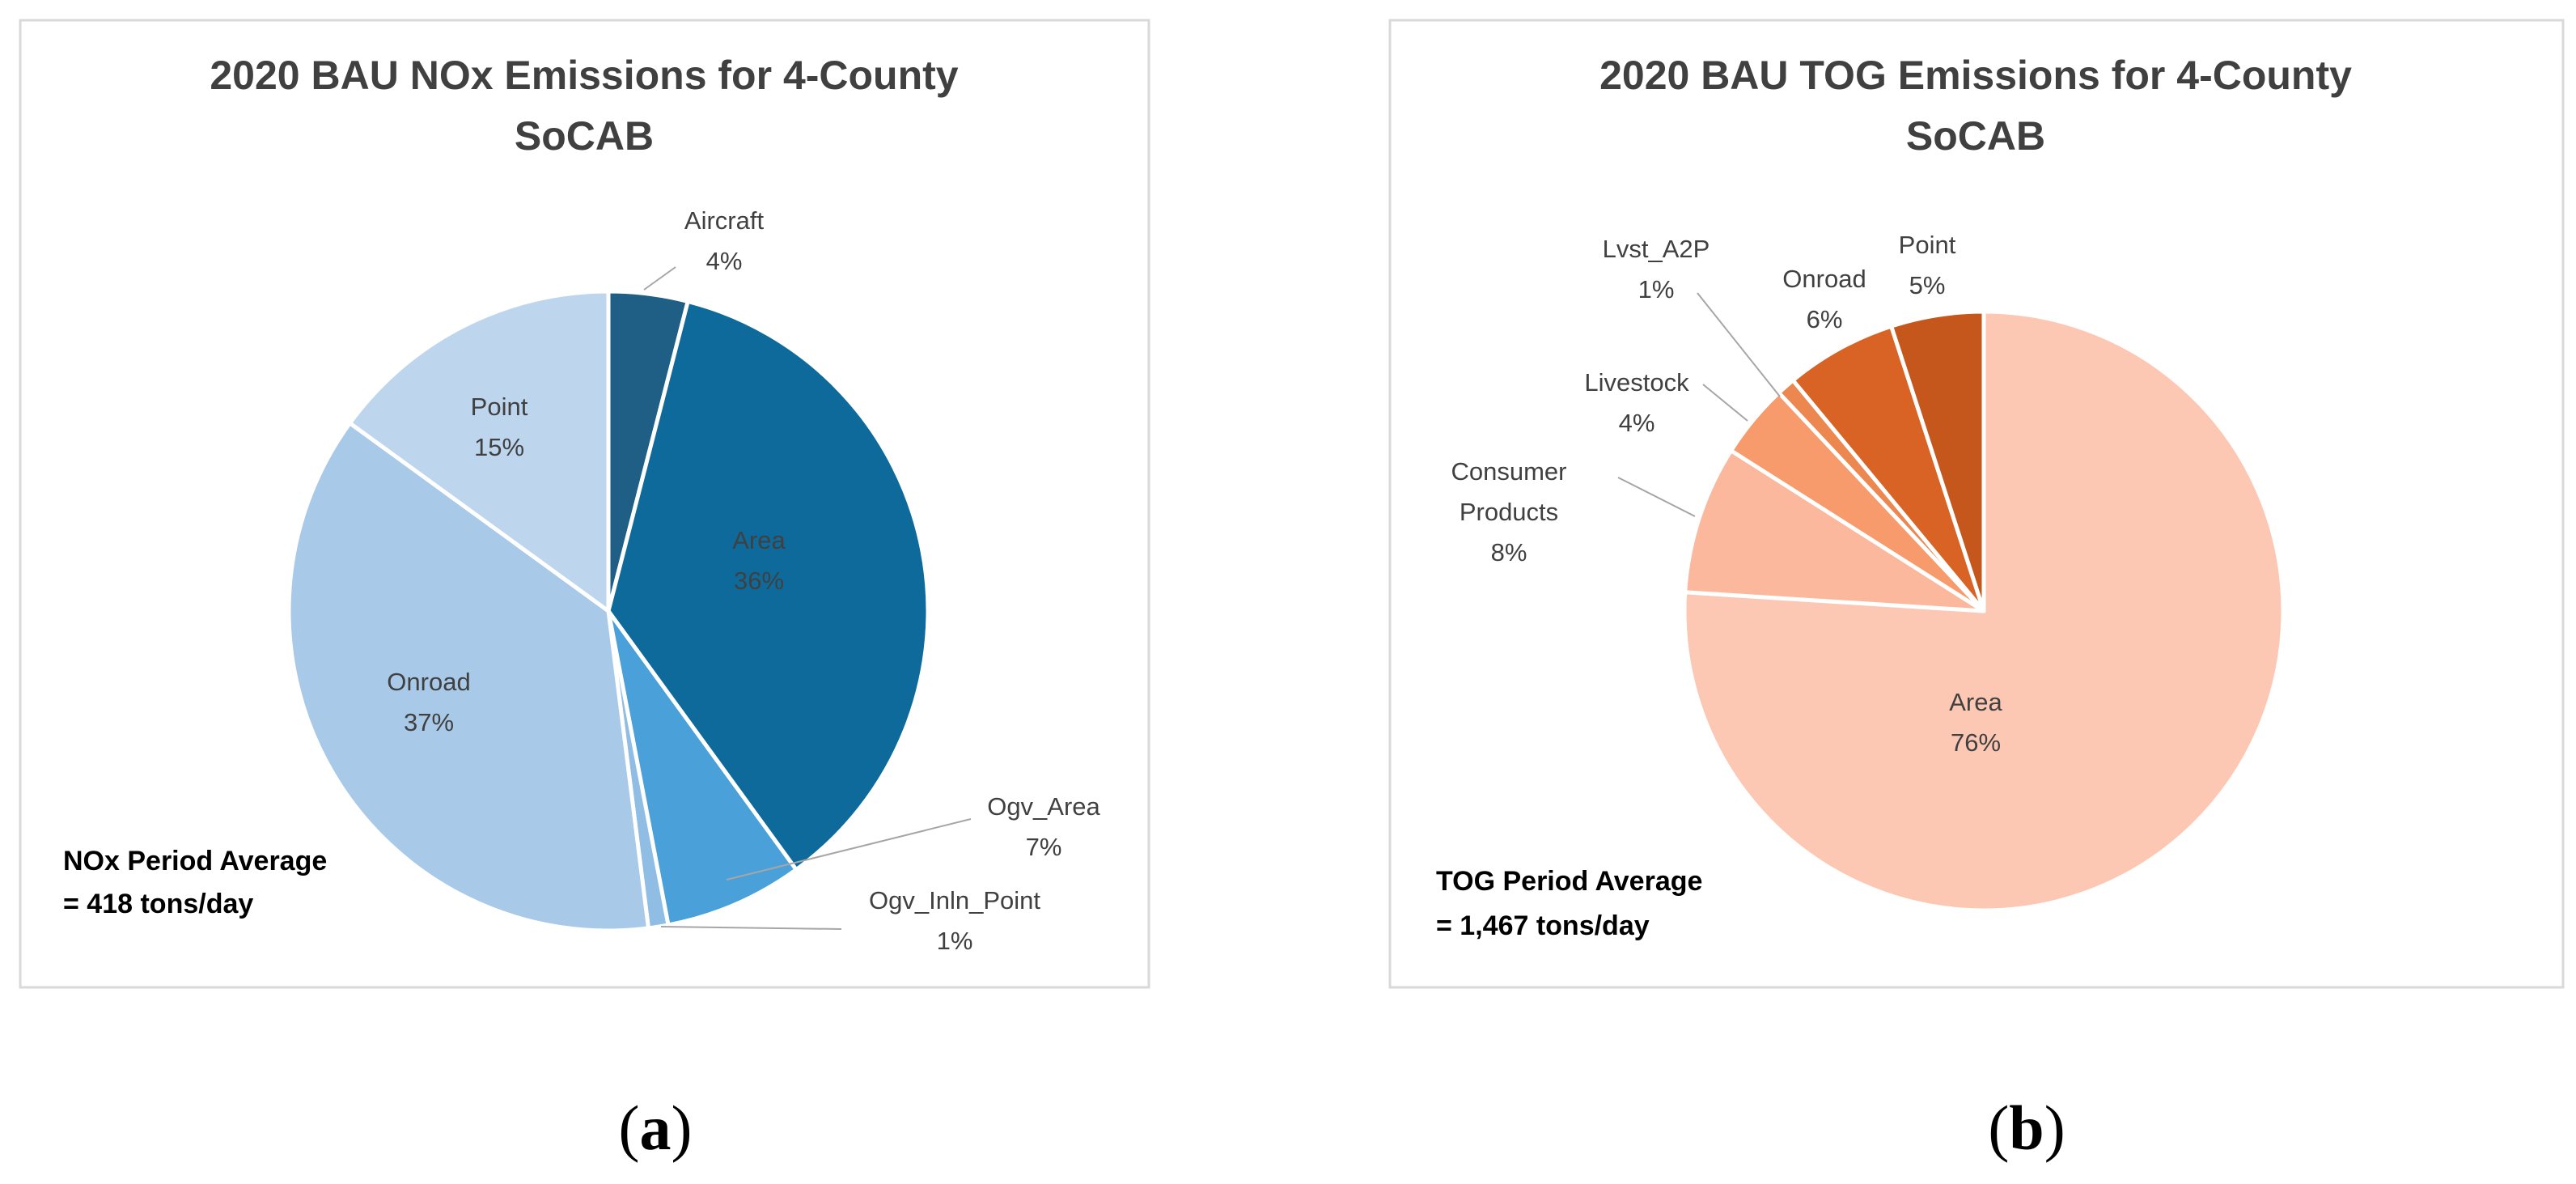  I want to click on nox-slice-area, so click(768, 585).